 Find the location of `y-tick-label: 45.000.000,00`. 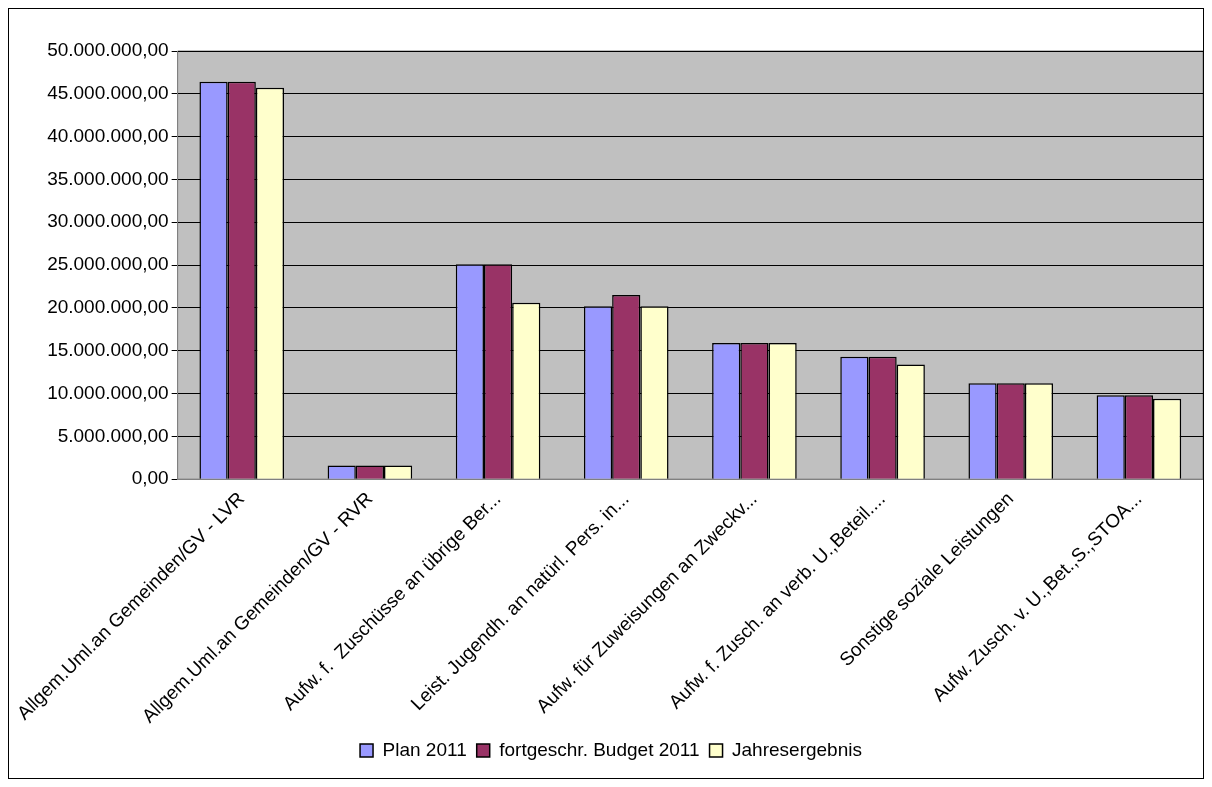

y-tick-label: 45.000.000,00 is located at coordinates (108, 93).